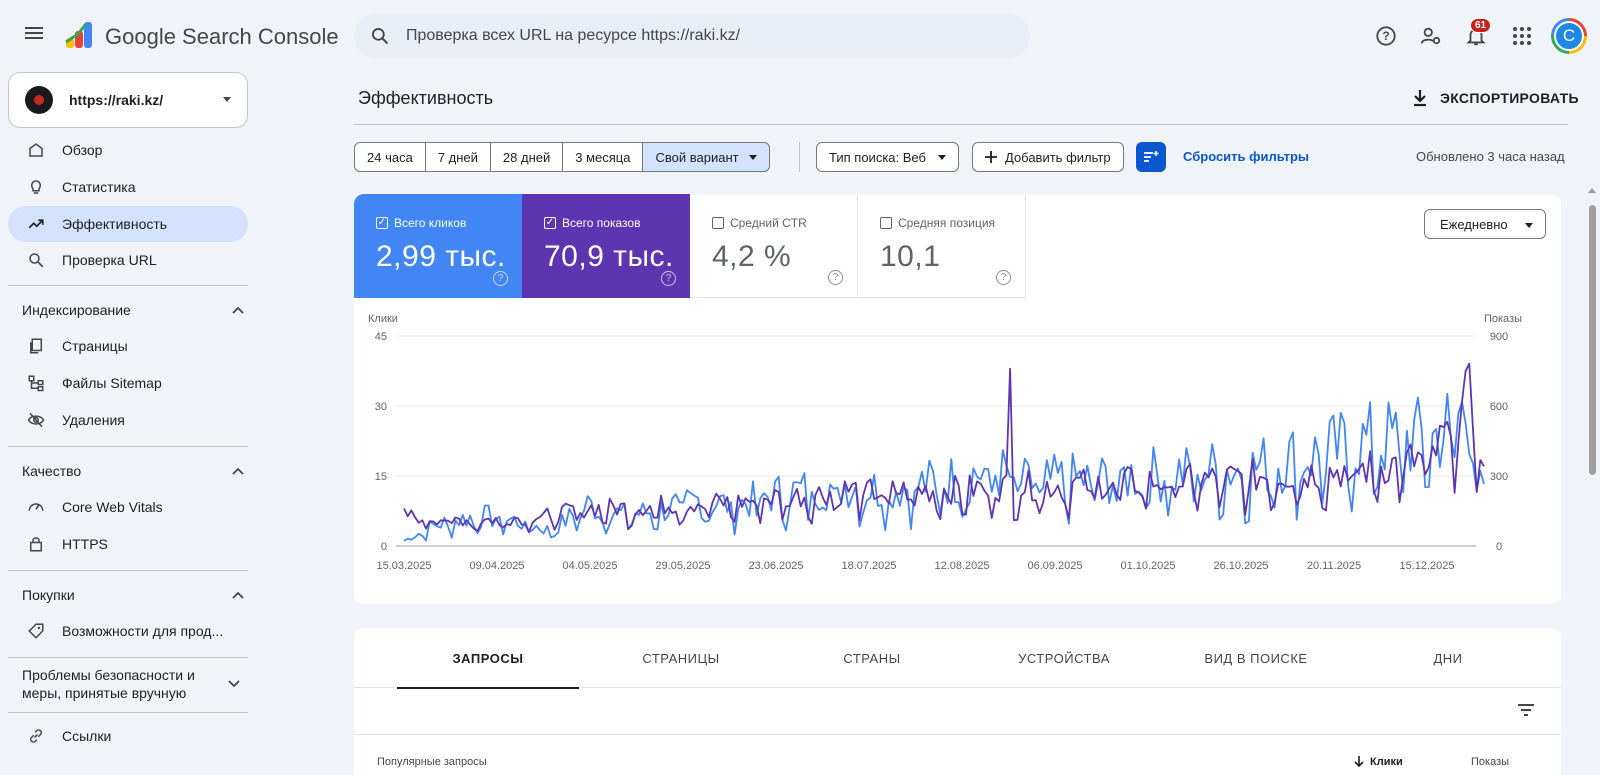  I want to click on y-tick-left: 30, so click(381, 407).